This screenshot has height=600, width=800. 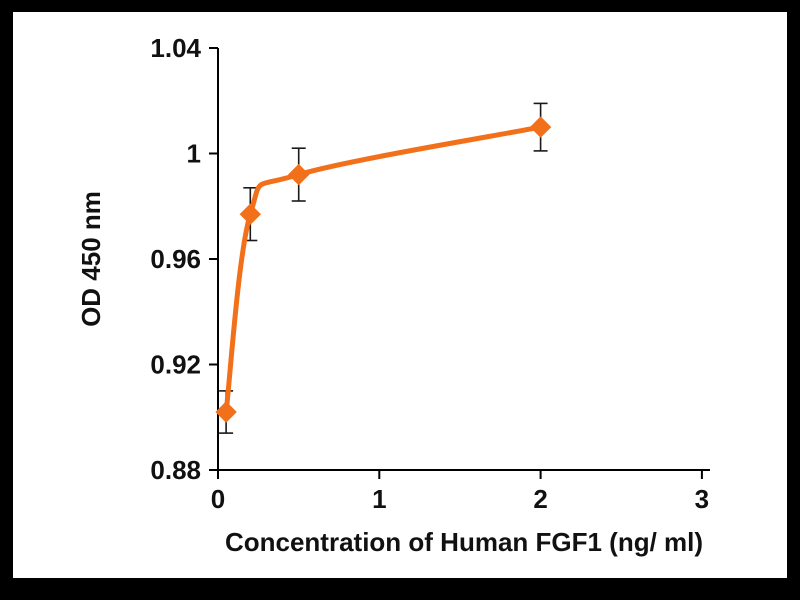 What do you see at coordinates (91, 259) in the screenshot?
I see `y-axis-title: OD 450 nm` at bounding box center [91, 259].